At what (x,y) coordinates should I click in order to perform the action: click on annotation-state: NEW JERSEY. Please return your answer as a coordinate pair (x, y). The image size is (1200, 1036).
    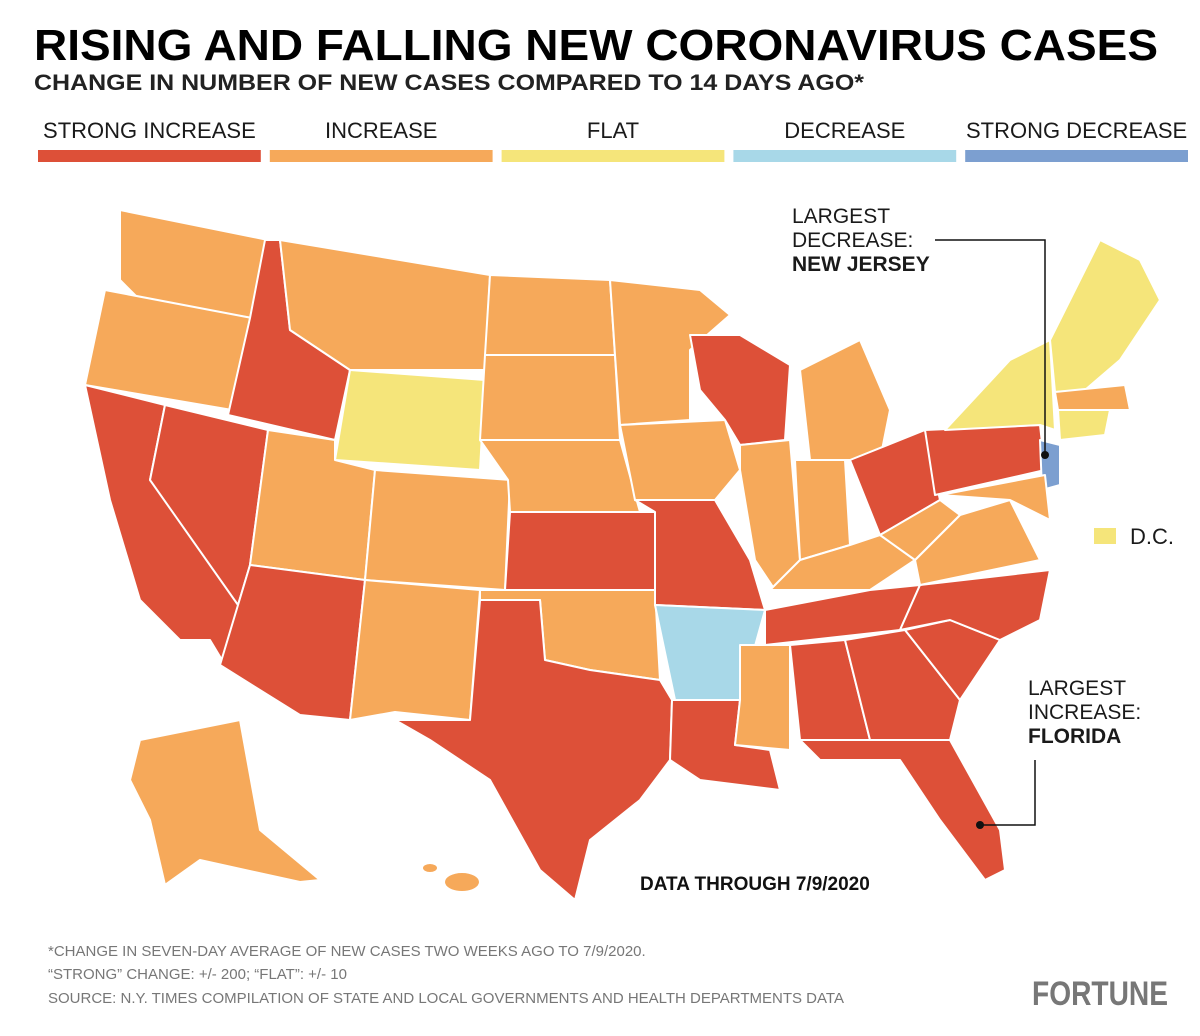
    Looking at the image, I should click on (861, 264).